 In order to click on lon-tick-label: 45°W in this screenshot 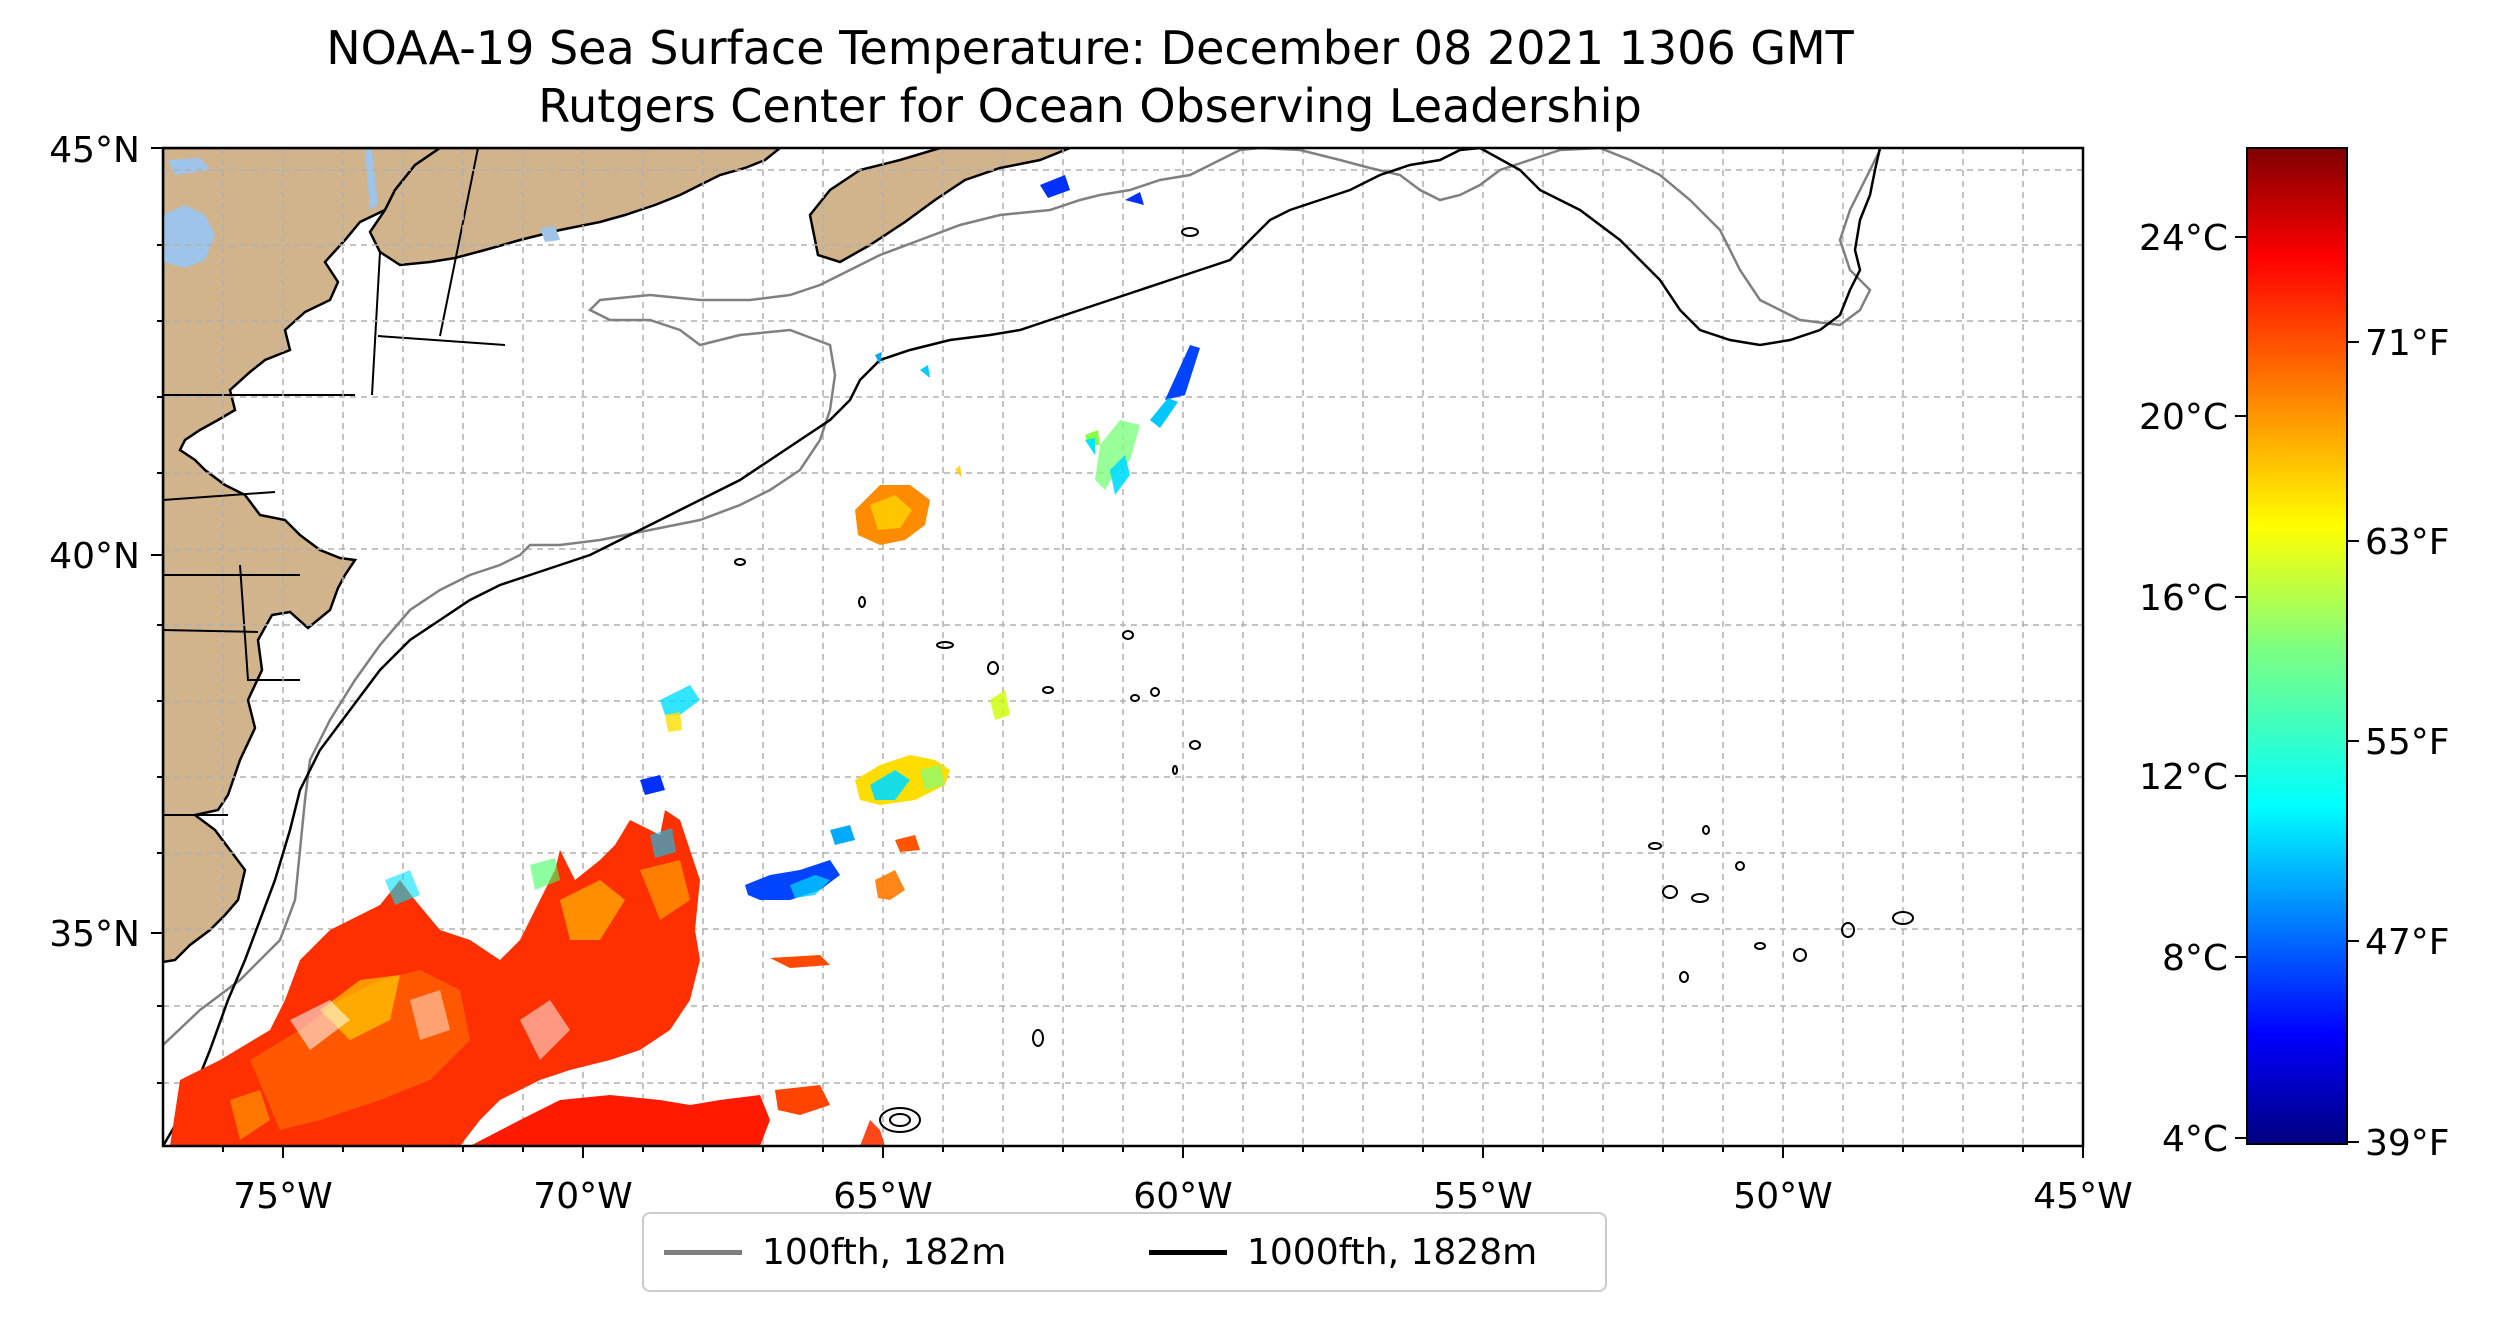, I will do `click(2082, 1196)`.